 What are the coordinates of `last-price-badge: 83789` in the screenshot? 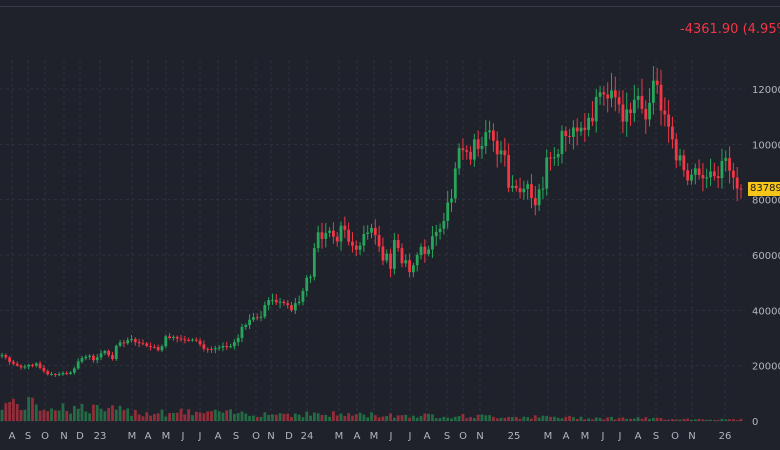 It's located at (764, 189).